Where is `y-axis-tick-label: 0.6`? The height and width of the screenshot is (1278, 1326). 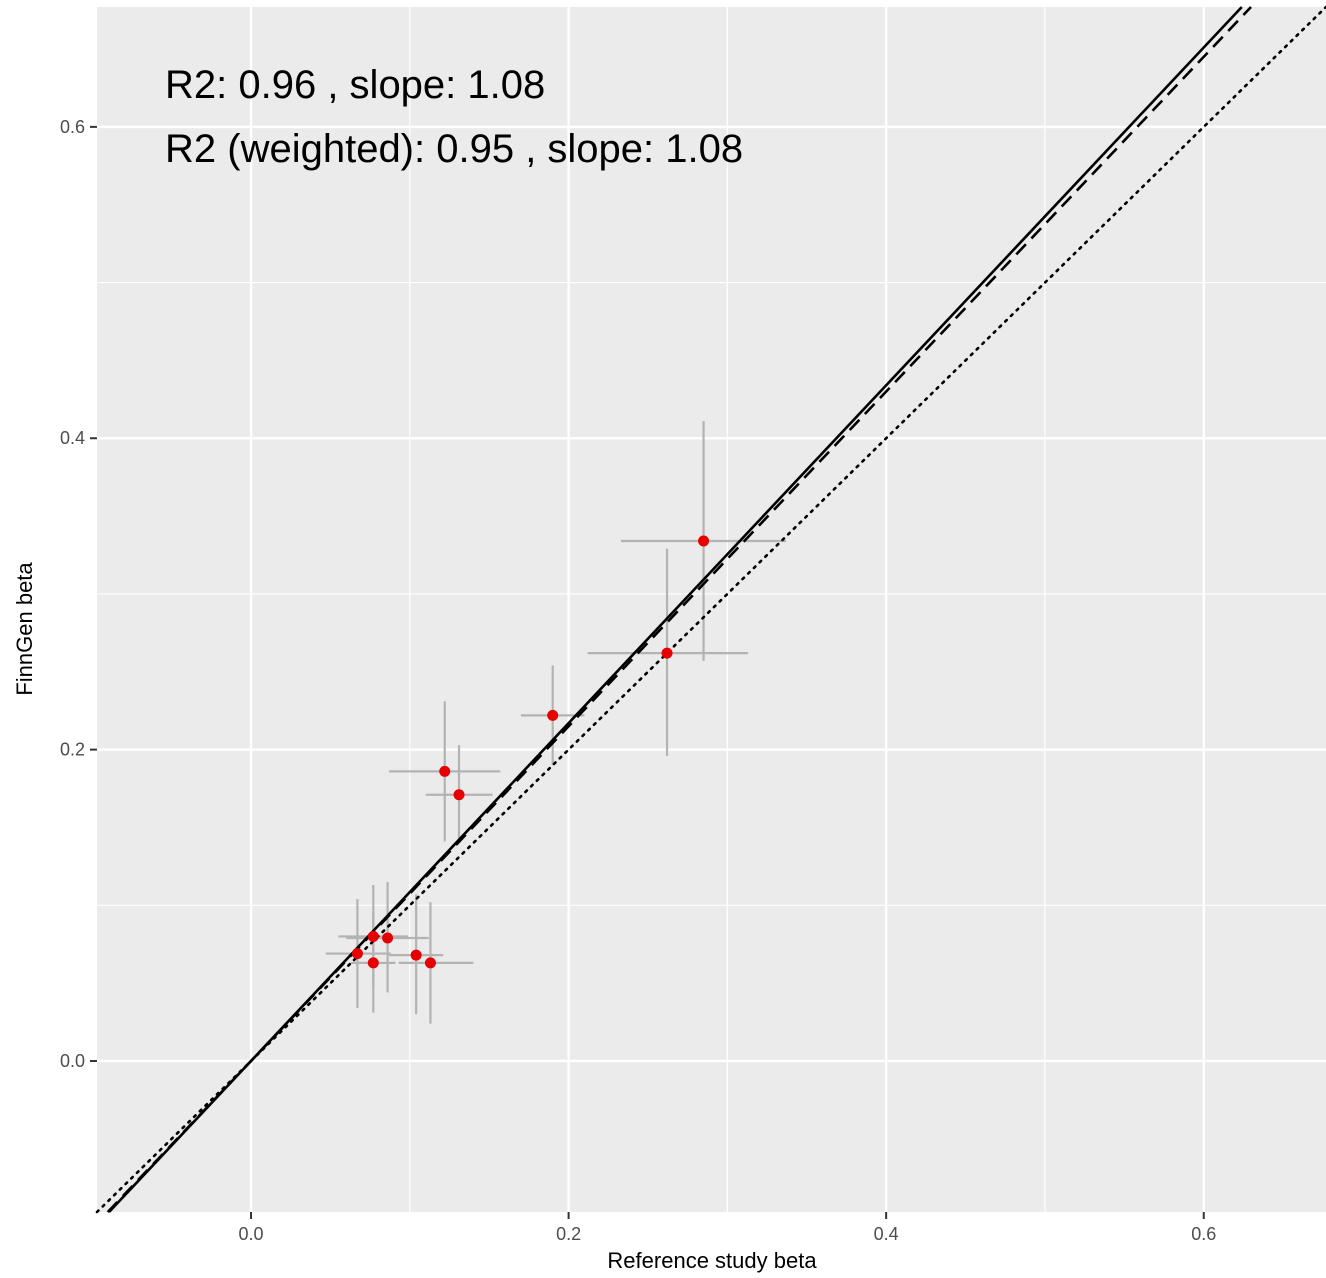 y-axis-tick-label: 0.6 is located at coordinates (72, 127).